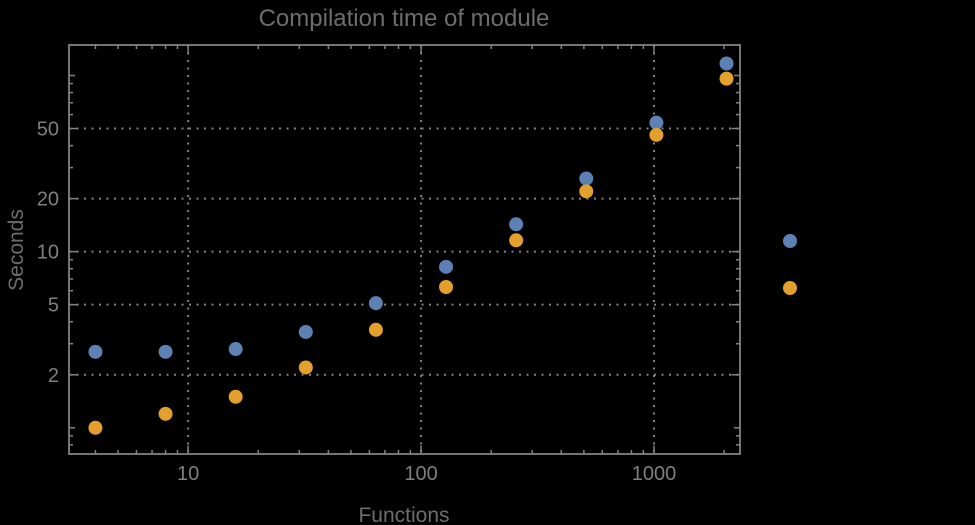 The width and height of the screenshot is (975, 525). What do you see at coordinates (790, 264) in the screenshot?
I see `legend-layer` at bounding box center [790, 264].